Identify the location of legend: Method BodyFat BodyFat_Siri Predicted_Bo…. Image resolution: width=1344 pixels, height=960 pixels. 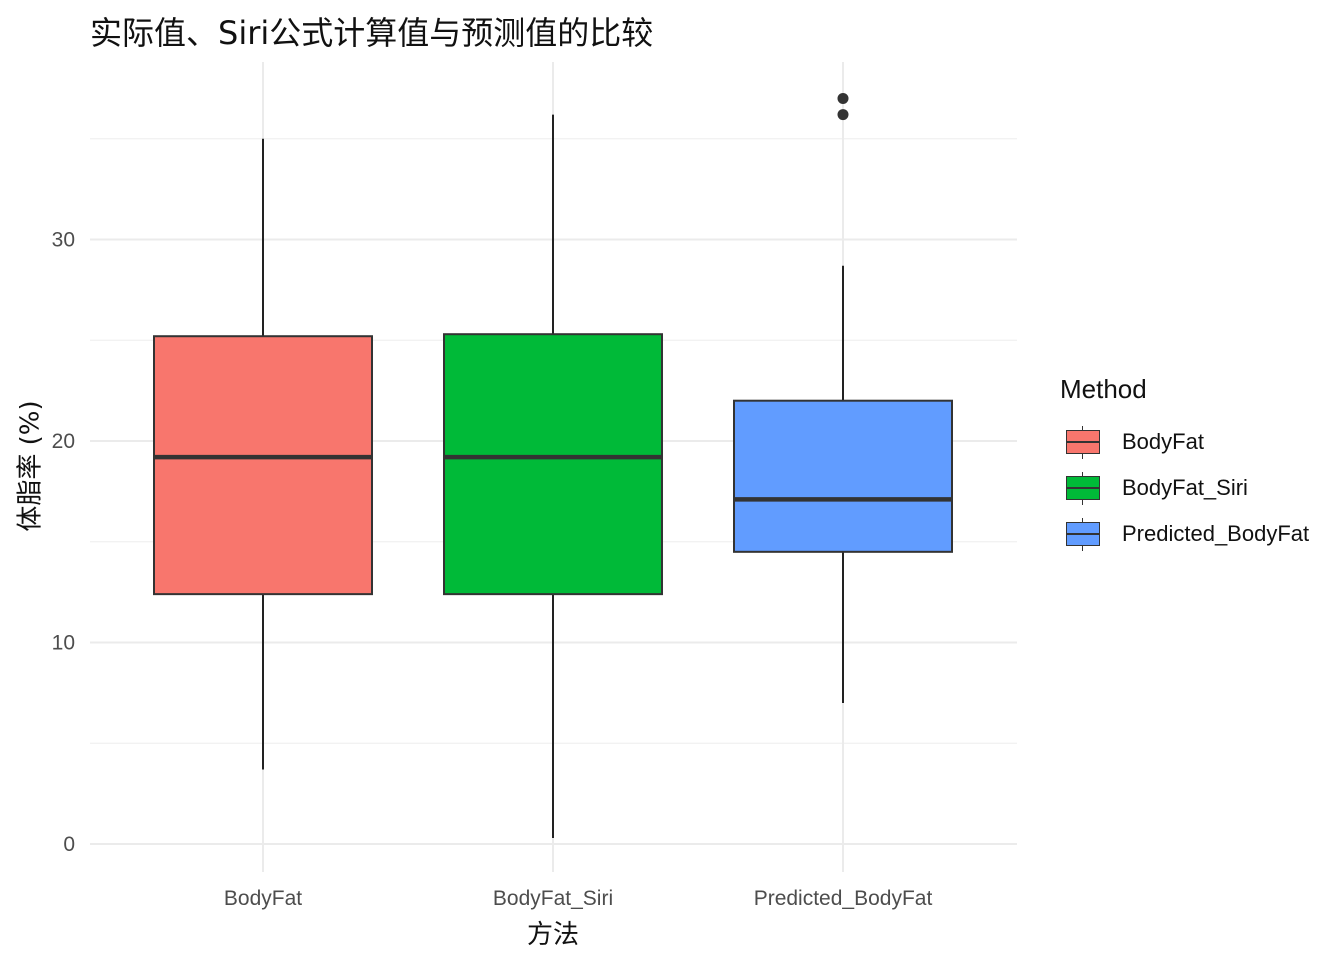
(1184, 465).